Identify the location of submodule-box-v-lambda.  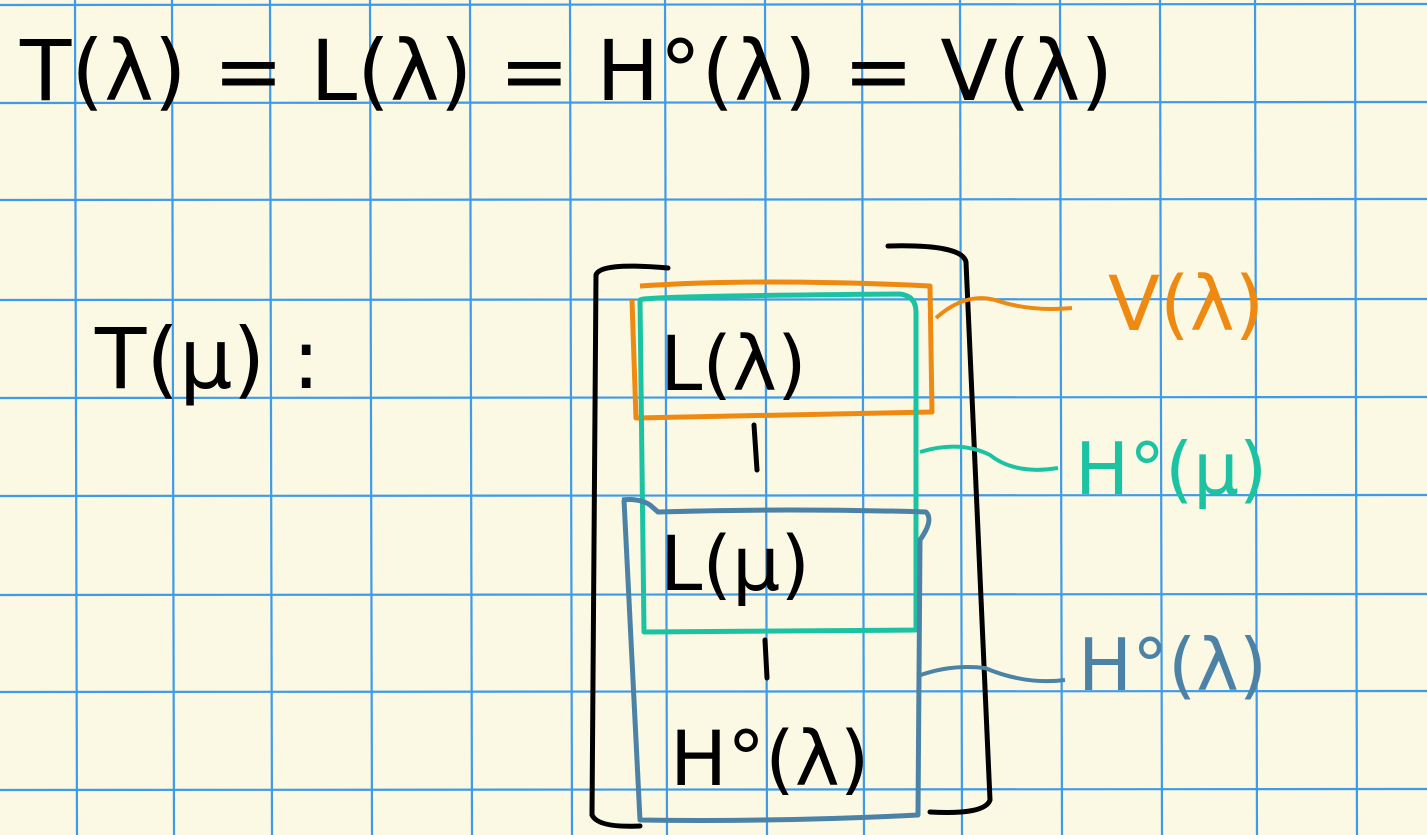
(782, 350).